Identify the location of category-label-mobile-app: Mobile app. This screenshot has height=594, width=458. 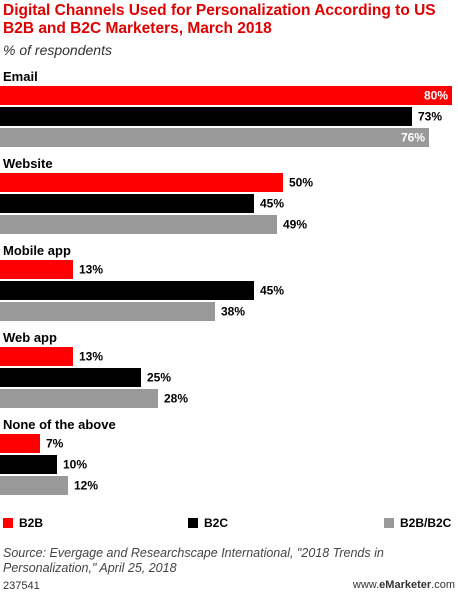
(37, 250).